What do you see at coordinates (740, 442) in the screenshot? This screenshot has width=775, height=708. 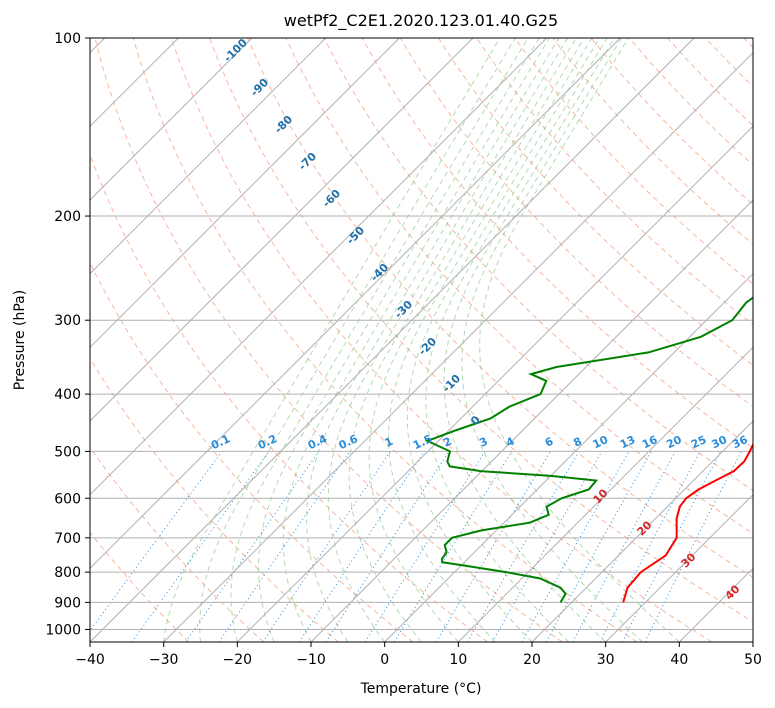 I see `mixing-ratio-label: 36` at bounding box center [740, 442].